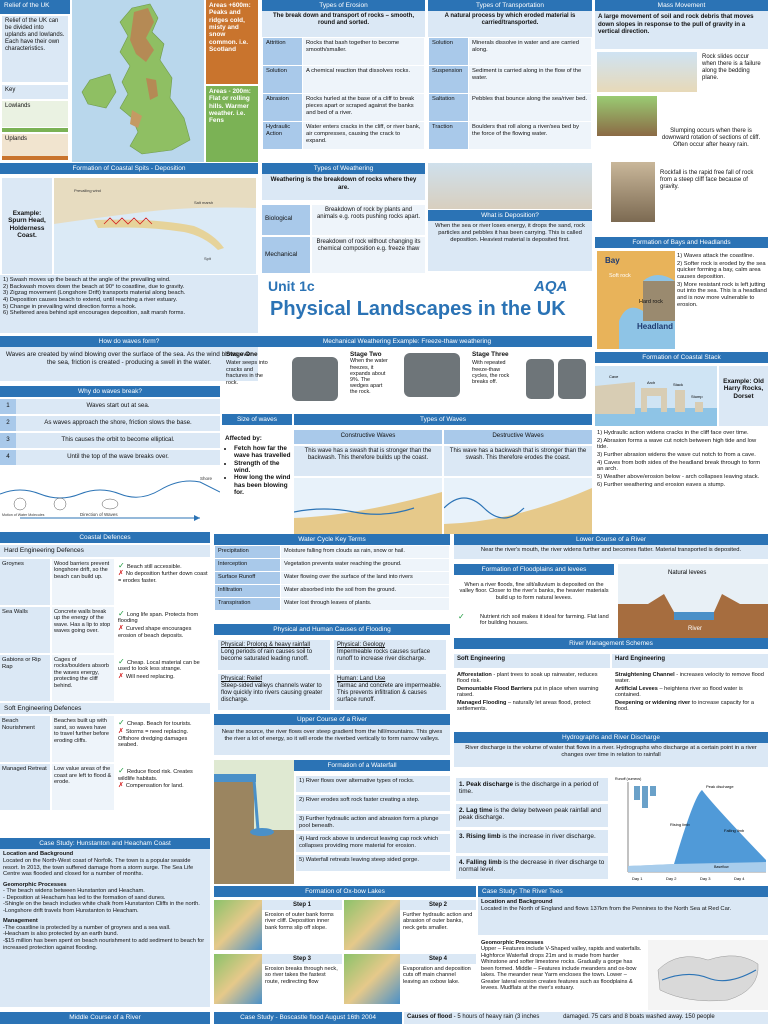 Image resolution: width=768 pixels, height=1024 pixels. What do you see at coordinates (448, 52) in the screenshot?
I see `transport-term: Solution` at bounding box center [448, 52].